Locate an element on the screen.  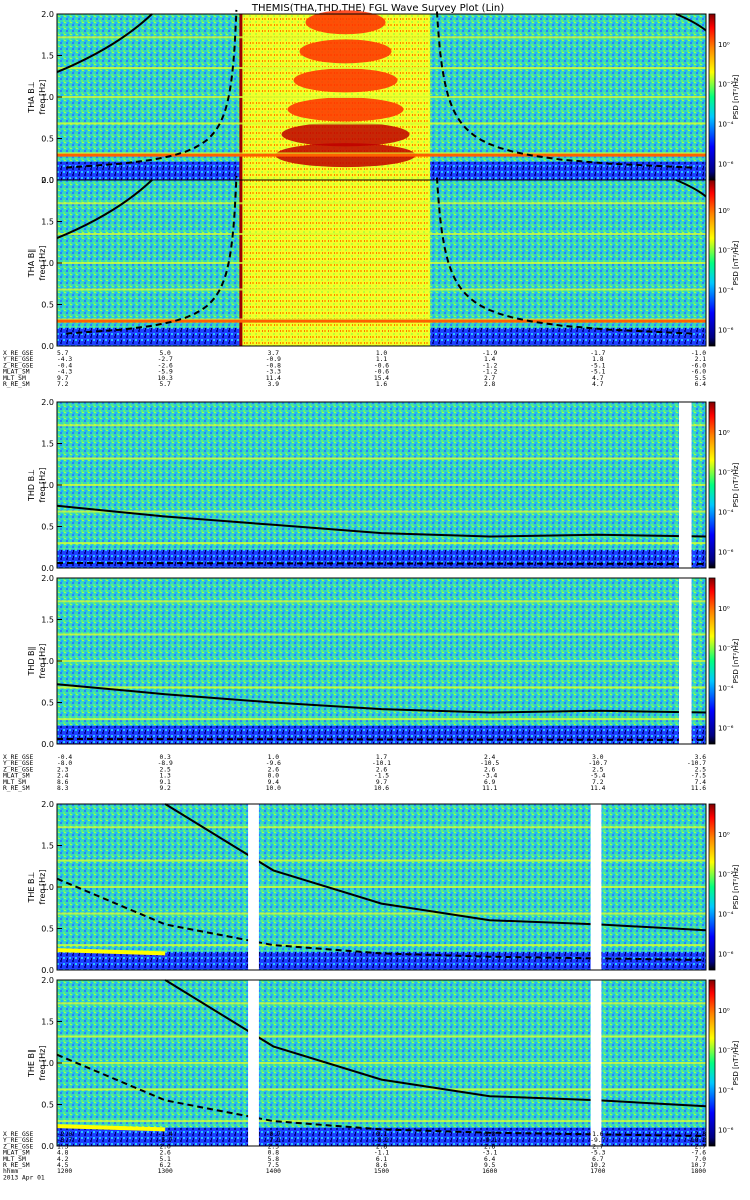
ephemeris-value: -3.3 is located at coordinates (273, 372).